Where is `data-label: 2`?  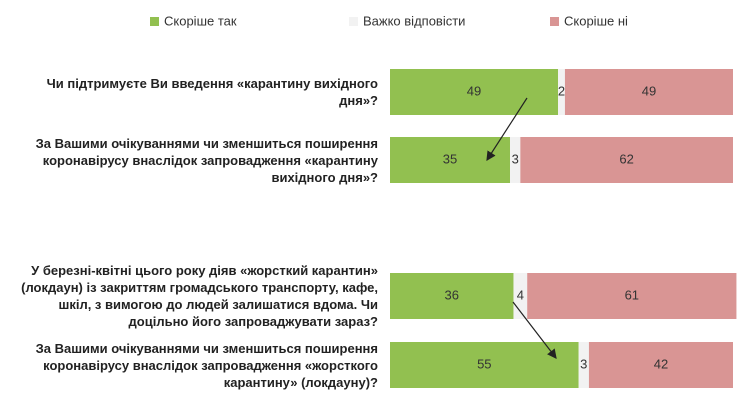 data-label: 2 is located at coordinates (561, 90).